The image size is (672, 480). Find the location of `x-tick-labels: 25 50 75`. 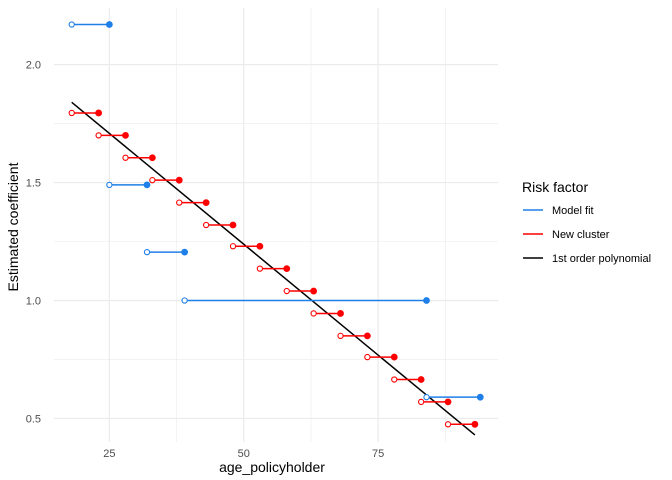

x-tick-labels: 25 50 75 is located at coordinates (243, 454).